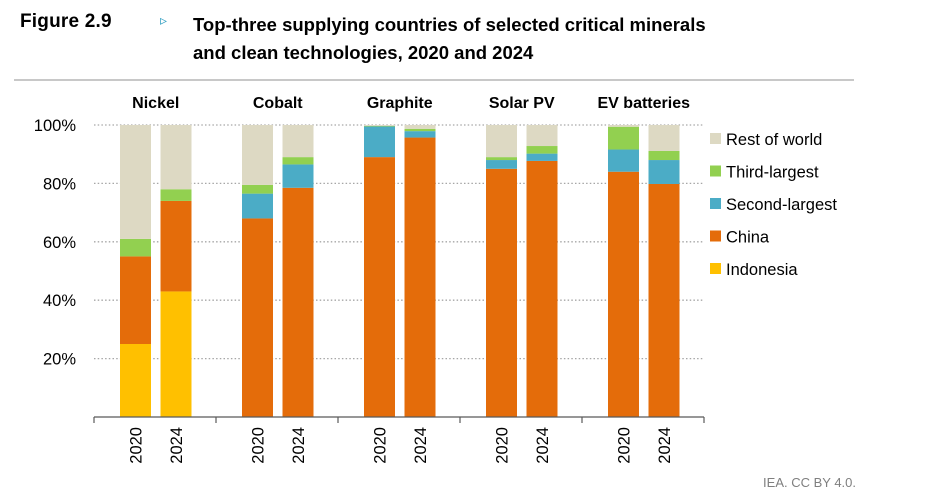  What do you see at coordinates (399, 440) in the screenshot?
I see `x-axis: 2020 2024 2020 2024 2020 2024 2020 2024 2020 2024` at bounding box center [399, 440].